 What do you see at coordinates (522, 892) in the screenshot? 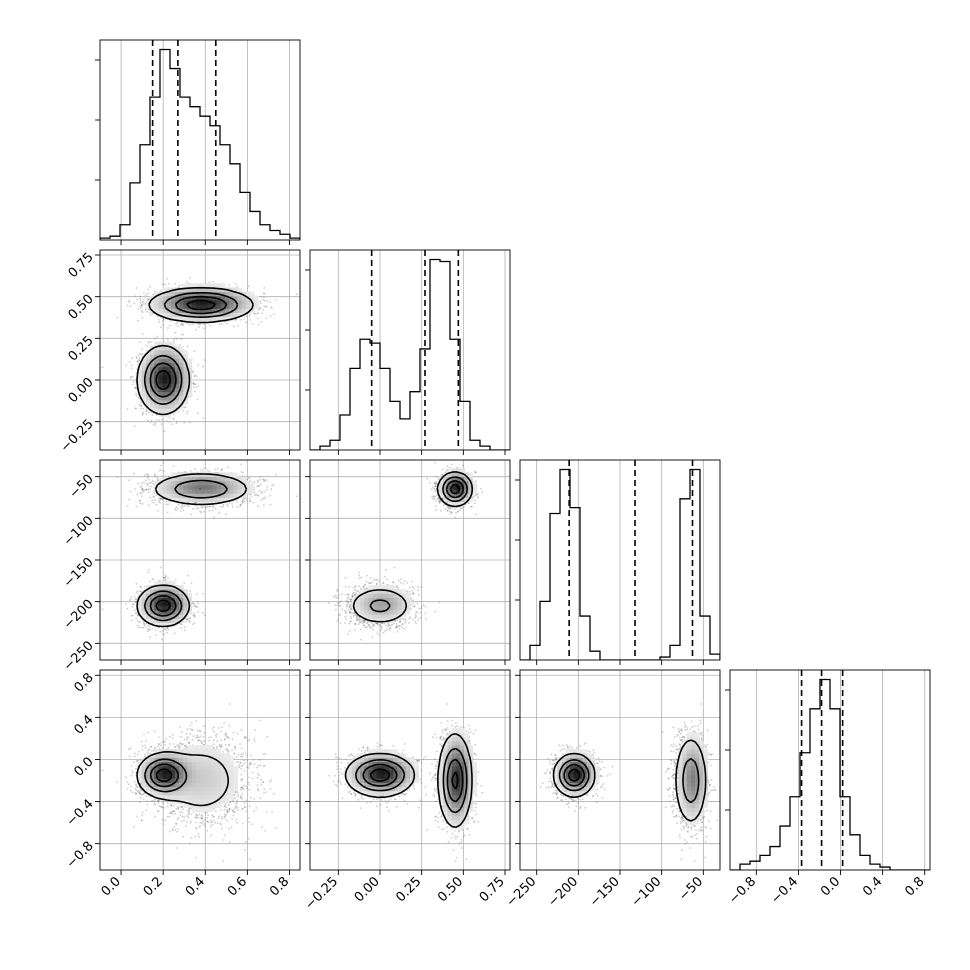
I see `x-tick-label: −250` at bounding box center [522, 892].